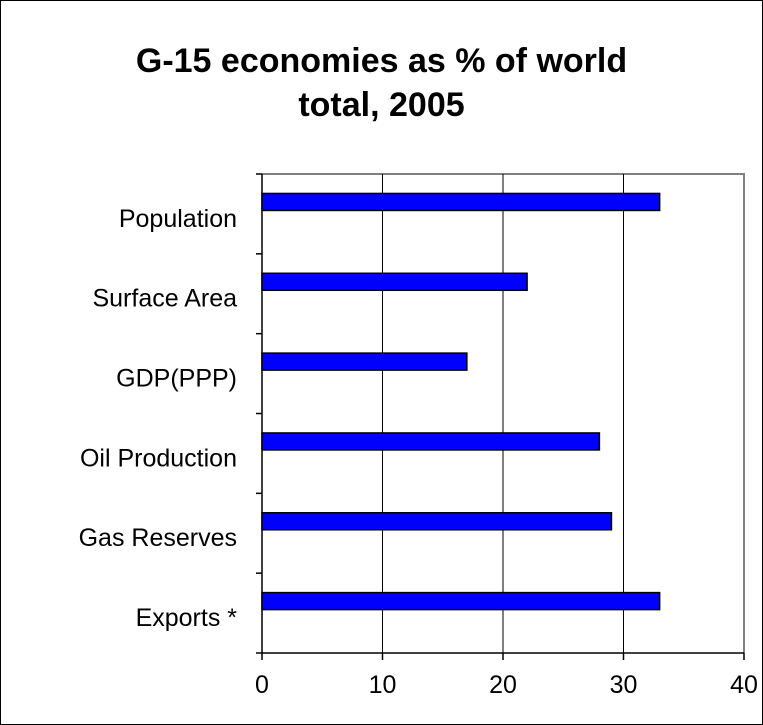  What do you see at coordinates (364, 361) in the screenshot?
I see `bar-gdp-ppp` at bounding box center [364, 361].